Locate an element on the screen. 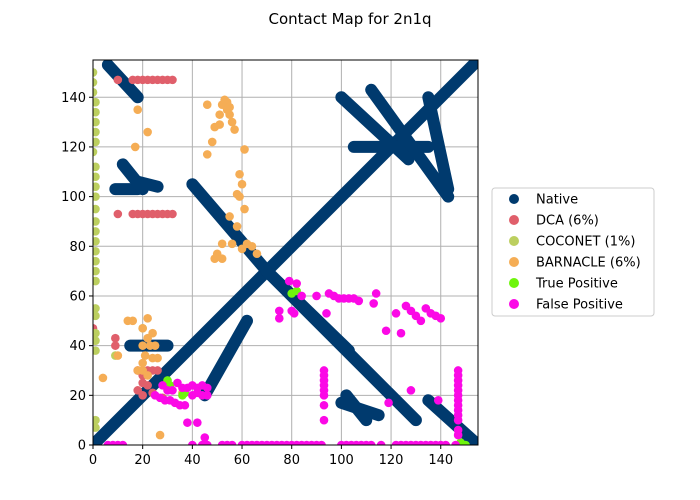 The width and height of the screenshot is (700, 500). y-tick-label: 40 is located at coordinates (77, 346).